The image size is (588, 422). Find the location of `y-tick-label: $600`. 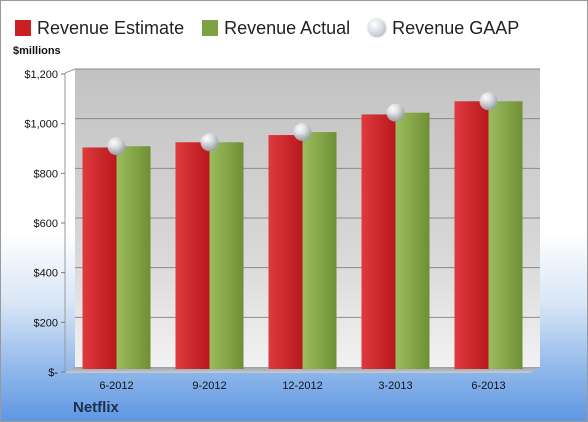

y-tick-label: $600 is located at coordinates (46, 224).